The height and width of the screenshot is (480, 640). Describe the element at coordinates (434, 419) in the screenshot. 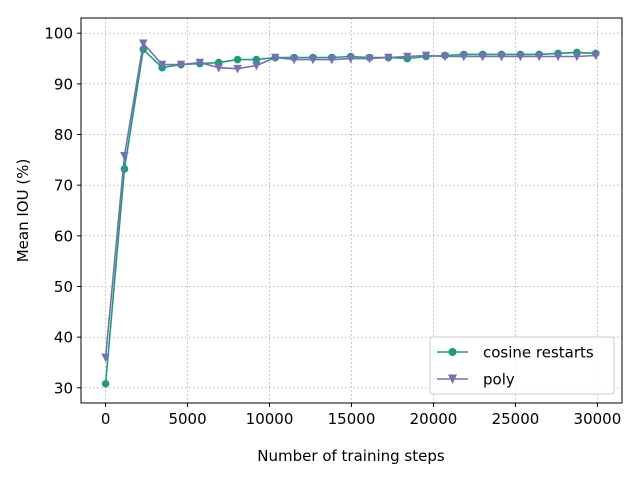

I see `x-tick-label: 20000` at that location.